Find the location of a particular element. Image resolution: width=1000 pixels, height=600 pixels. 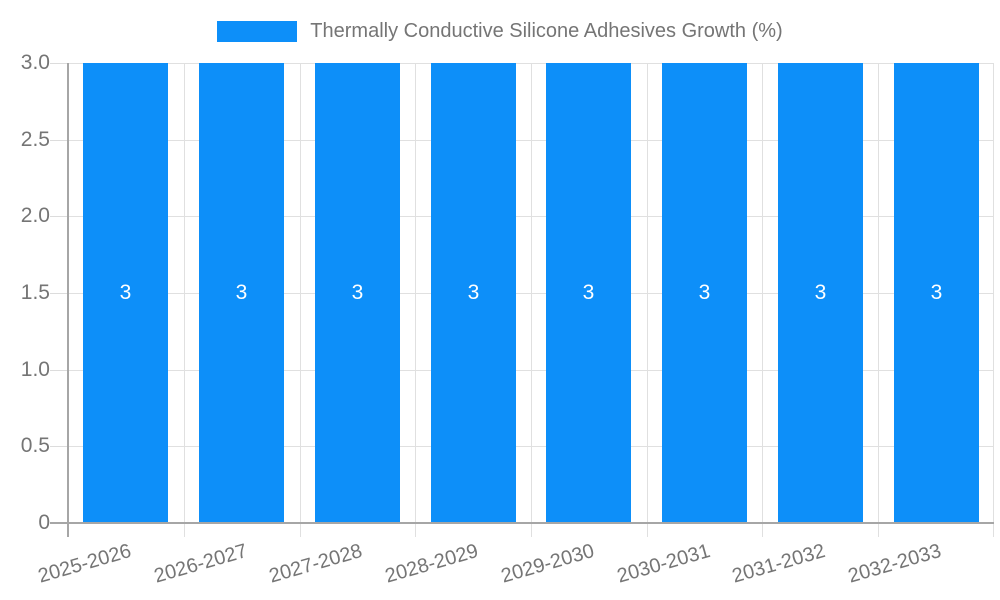

xtick-label: 2025-2026 is located at coordinates (85, 564).